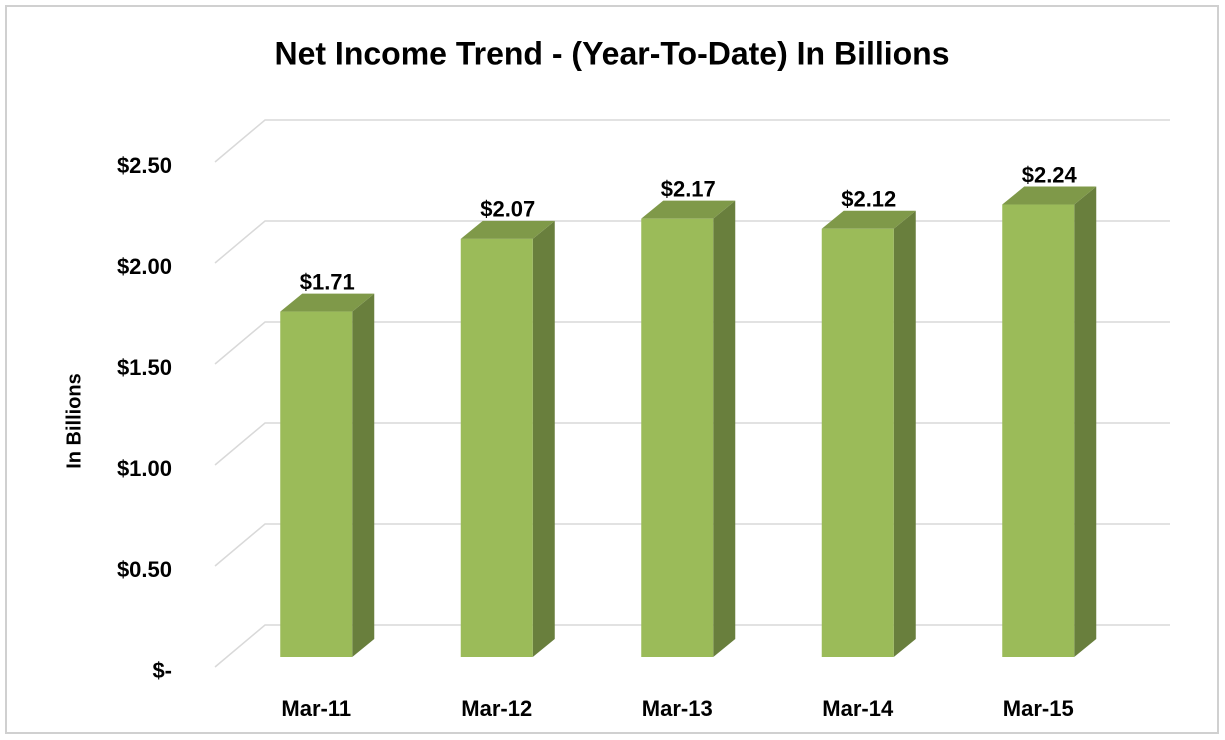 This screenshot has width=1225, height=740. What do you see at coordinates (144, 367) in the screenshot?
I see `y-tick-label: $1.50` at bounding box center [144, 367].